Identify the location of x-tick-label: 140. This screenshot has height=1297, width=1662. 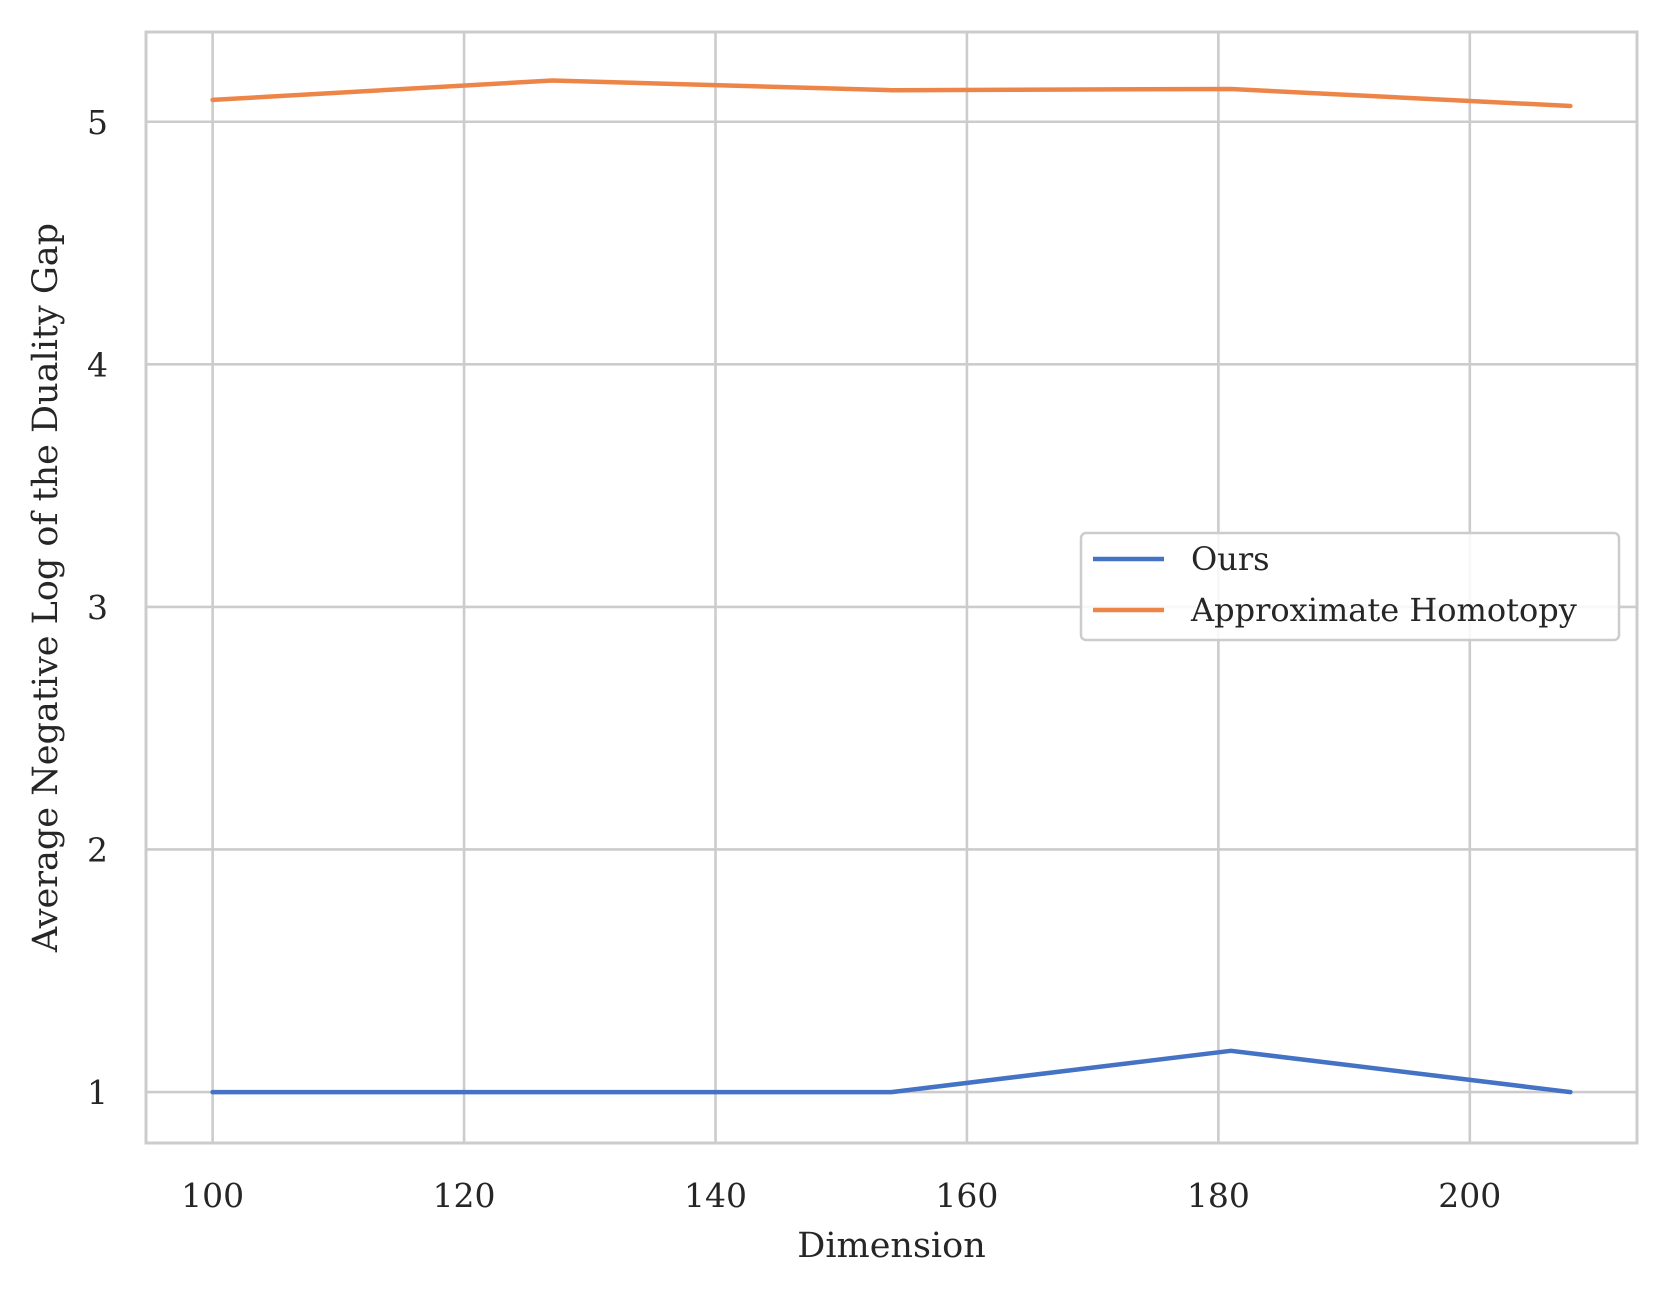
(715, 1195).